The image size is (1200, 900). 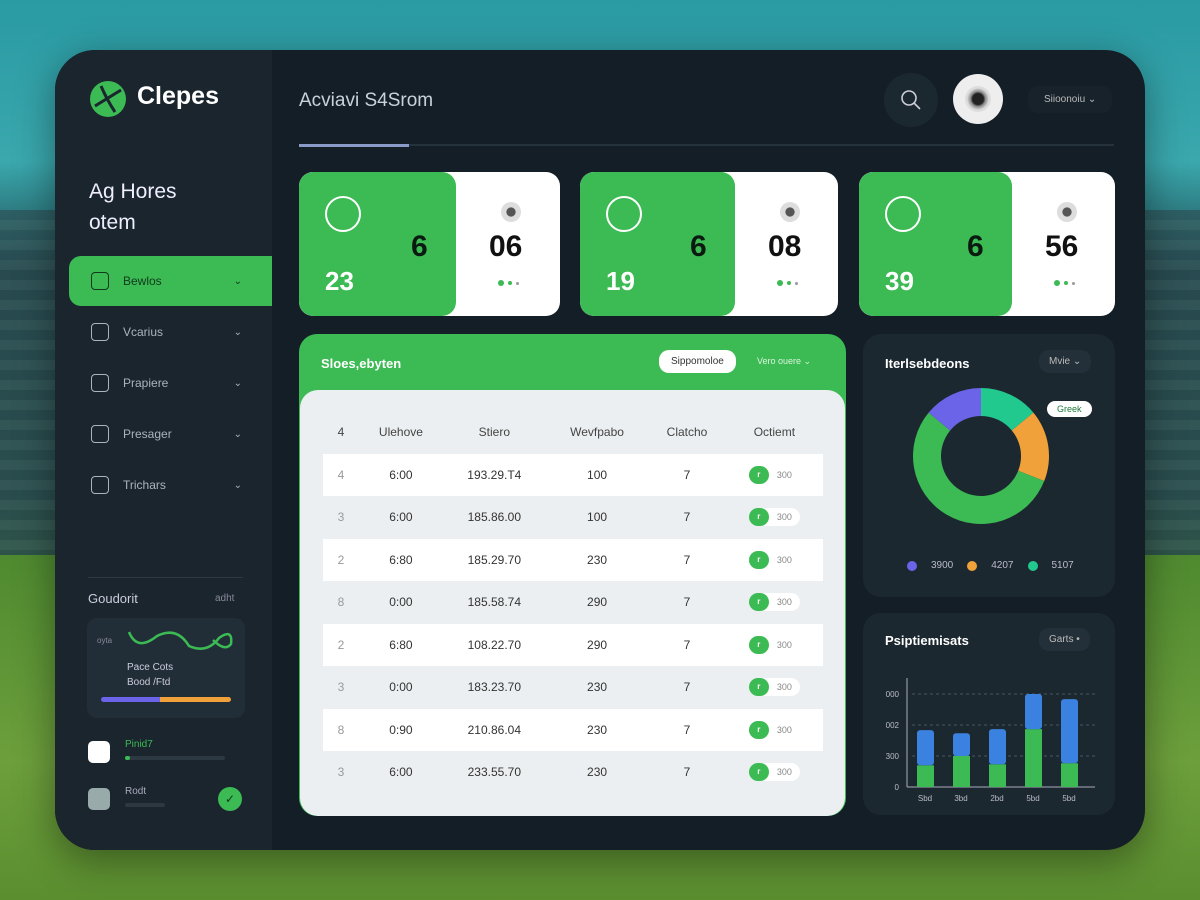 I want to click on donut-chart, so click(x=981, y=456).